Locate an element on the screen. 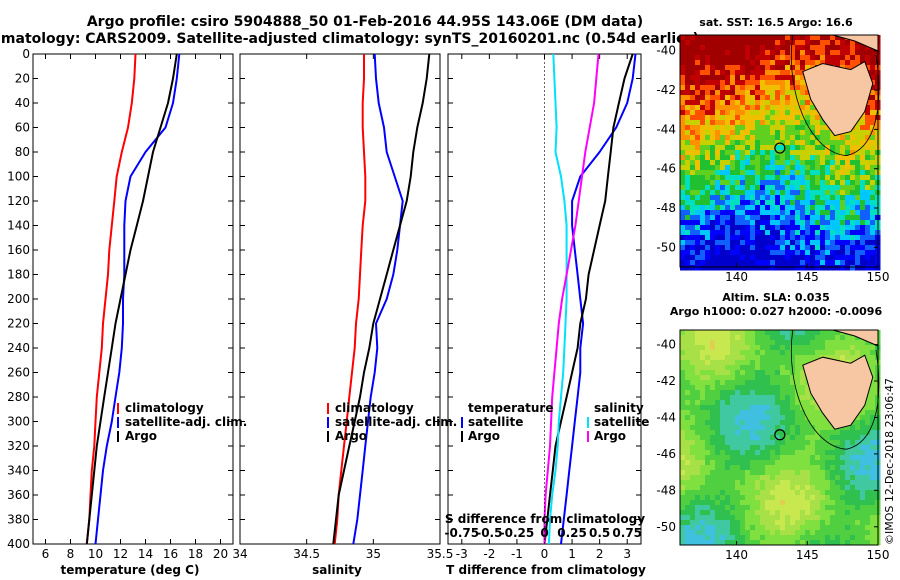  lat-tick-label: -48 is located at coordinates (666, 208).